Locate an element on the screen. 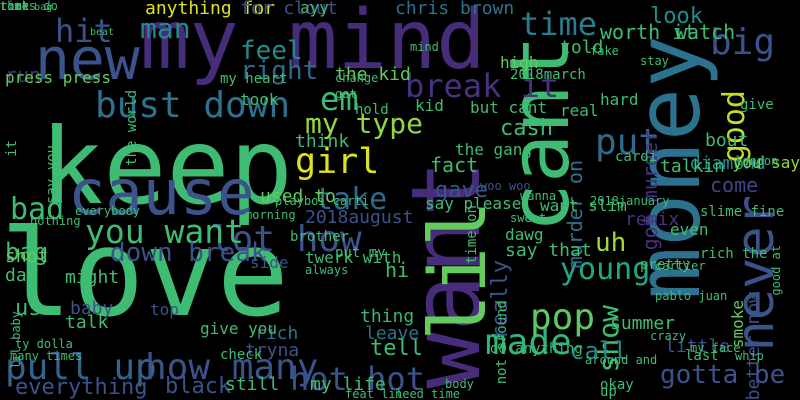  word-cloud-word: talk is located at coordinates (87, 322).